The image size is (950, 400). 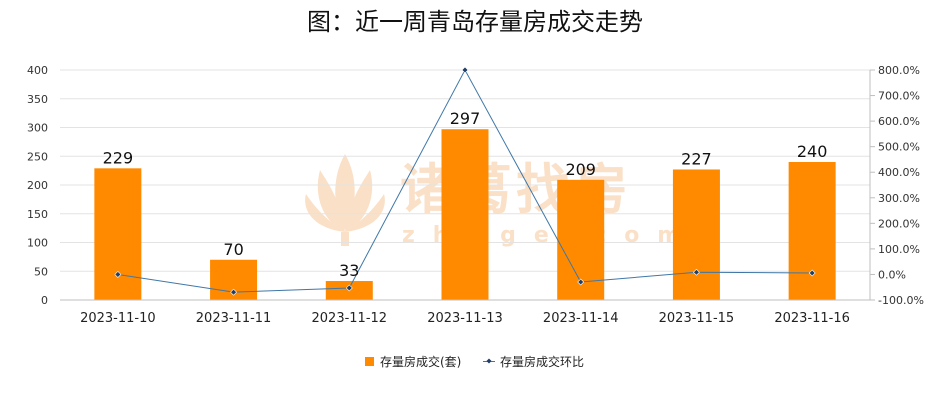 I want to click on left-tick-label: 200, so click(x=37, y=185).